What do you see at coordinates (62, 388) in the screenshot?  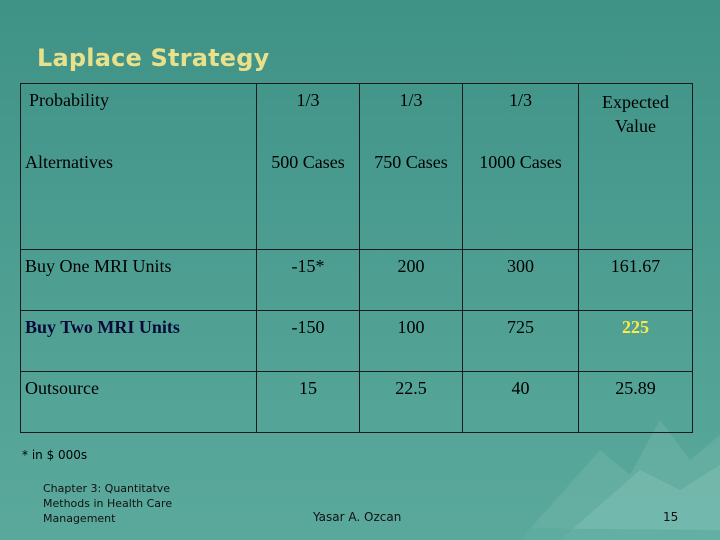 I see `row-label: Outsource` at bounding box center [62, 388].